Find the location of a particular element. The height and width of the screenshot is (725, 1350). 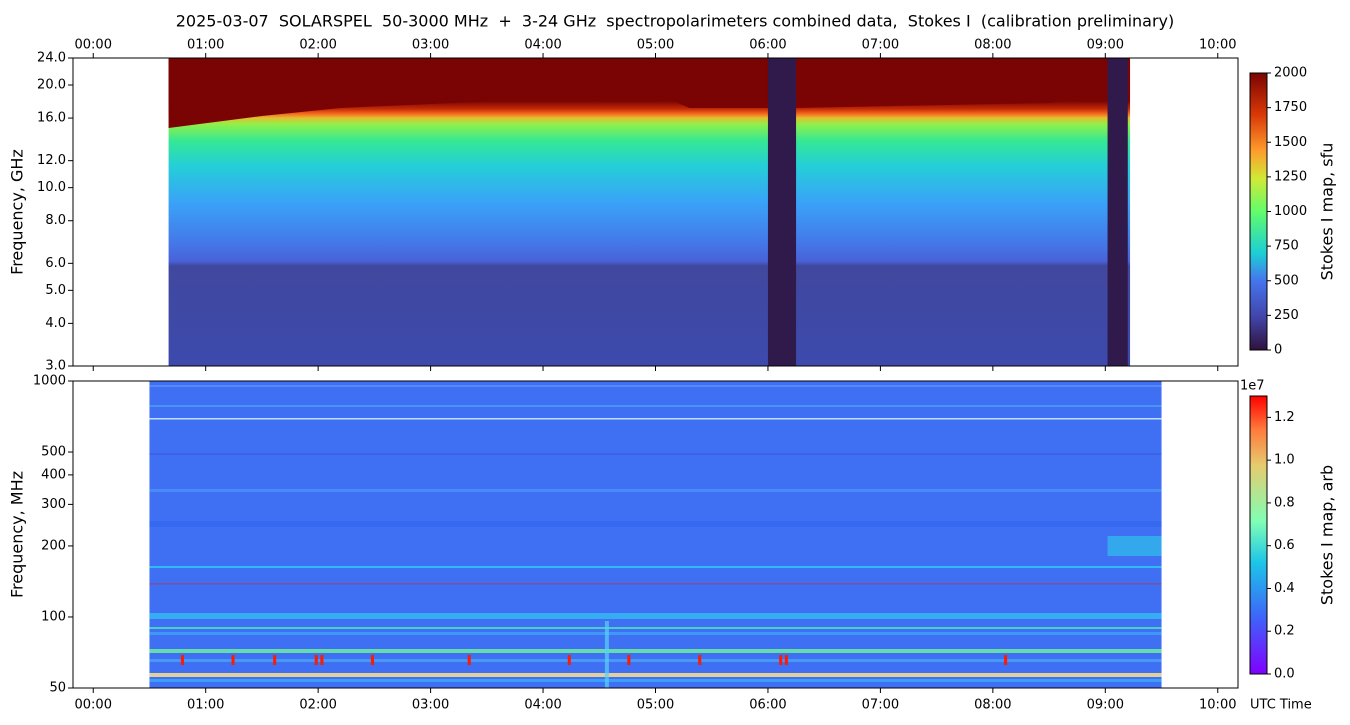

y-axis-label: Frequency, MHz is located at coordinates (17, 534).